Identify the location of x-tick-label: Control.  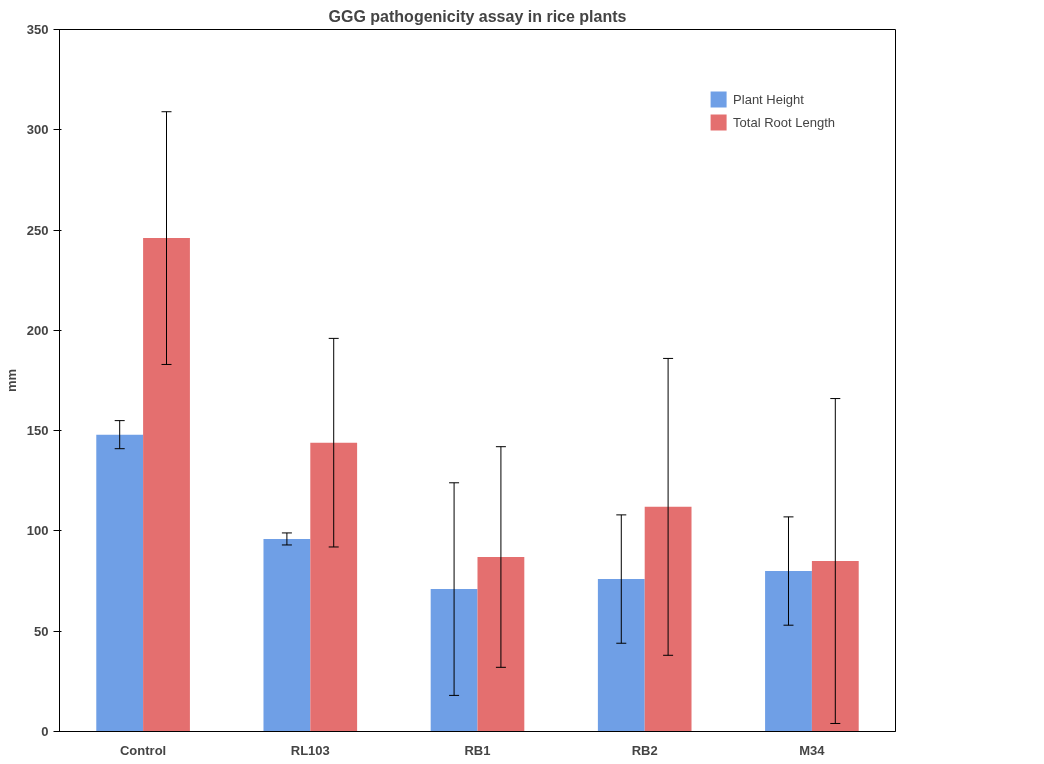
(143, 750).